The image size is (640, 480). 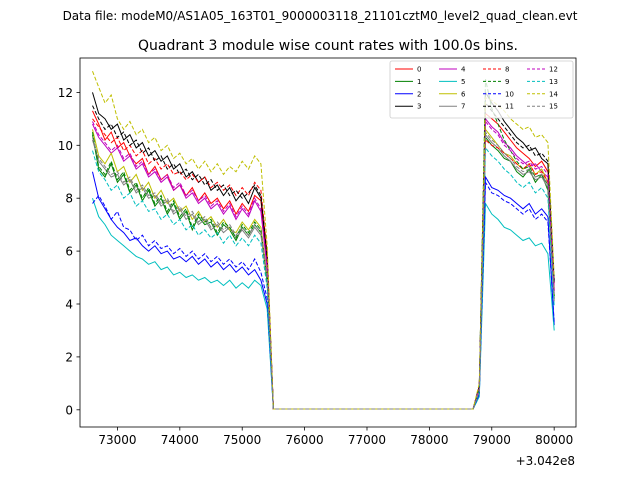 What do you see at coordinates (507, 70) in the screenshot?
I see `legend-label-8: 8` at bounding box center [507, 70].